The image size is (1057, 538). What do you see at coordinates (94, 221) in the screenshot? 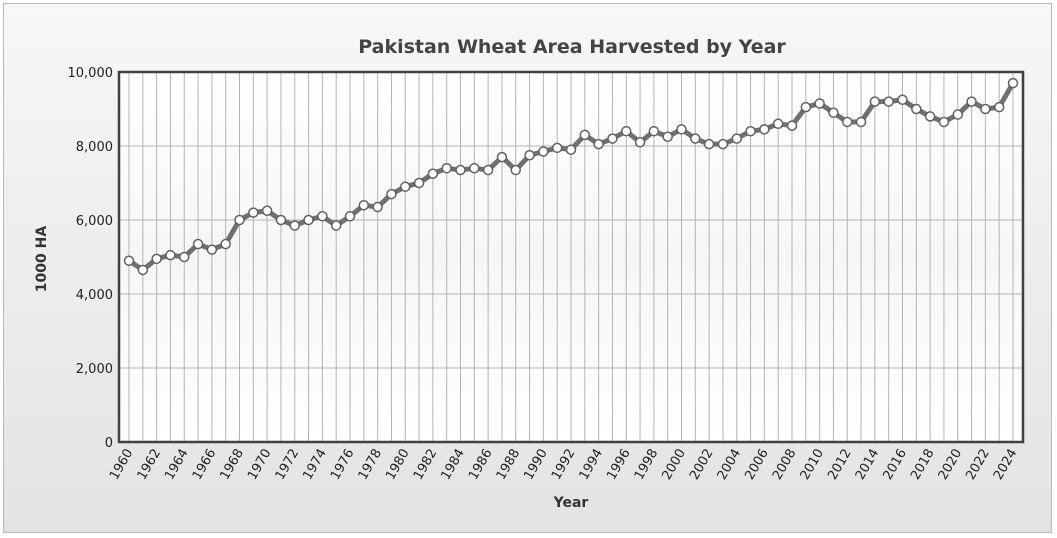
I see `y-tick-label: 6,000` at bounding box center [94, 221].